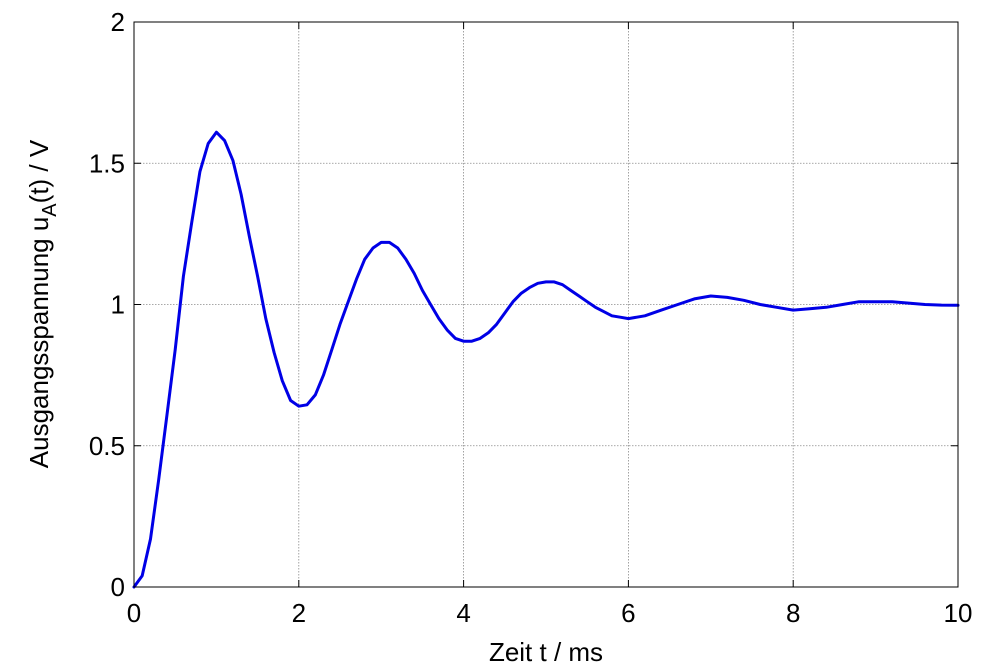 The width and height of the screenshot is (993, 667). I want to click on x-tick-label: 10, so click(958, 613).